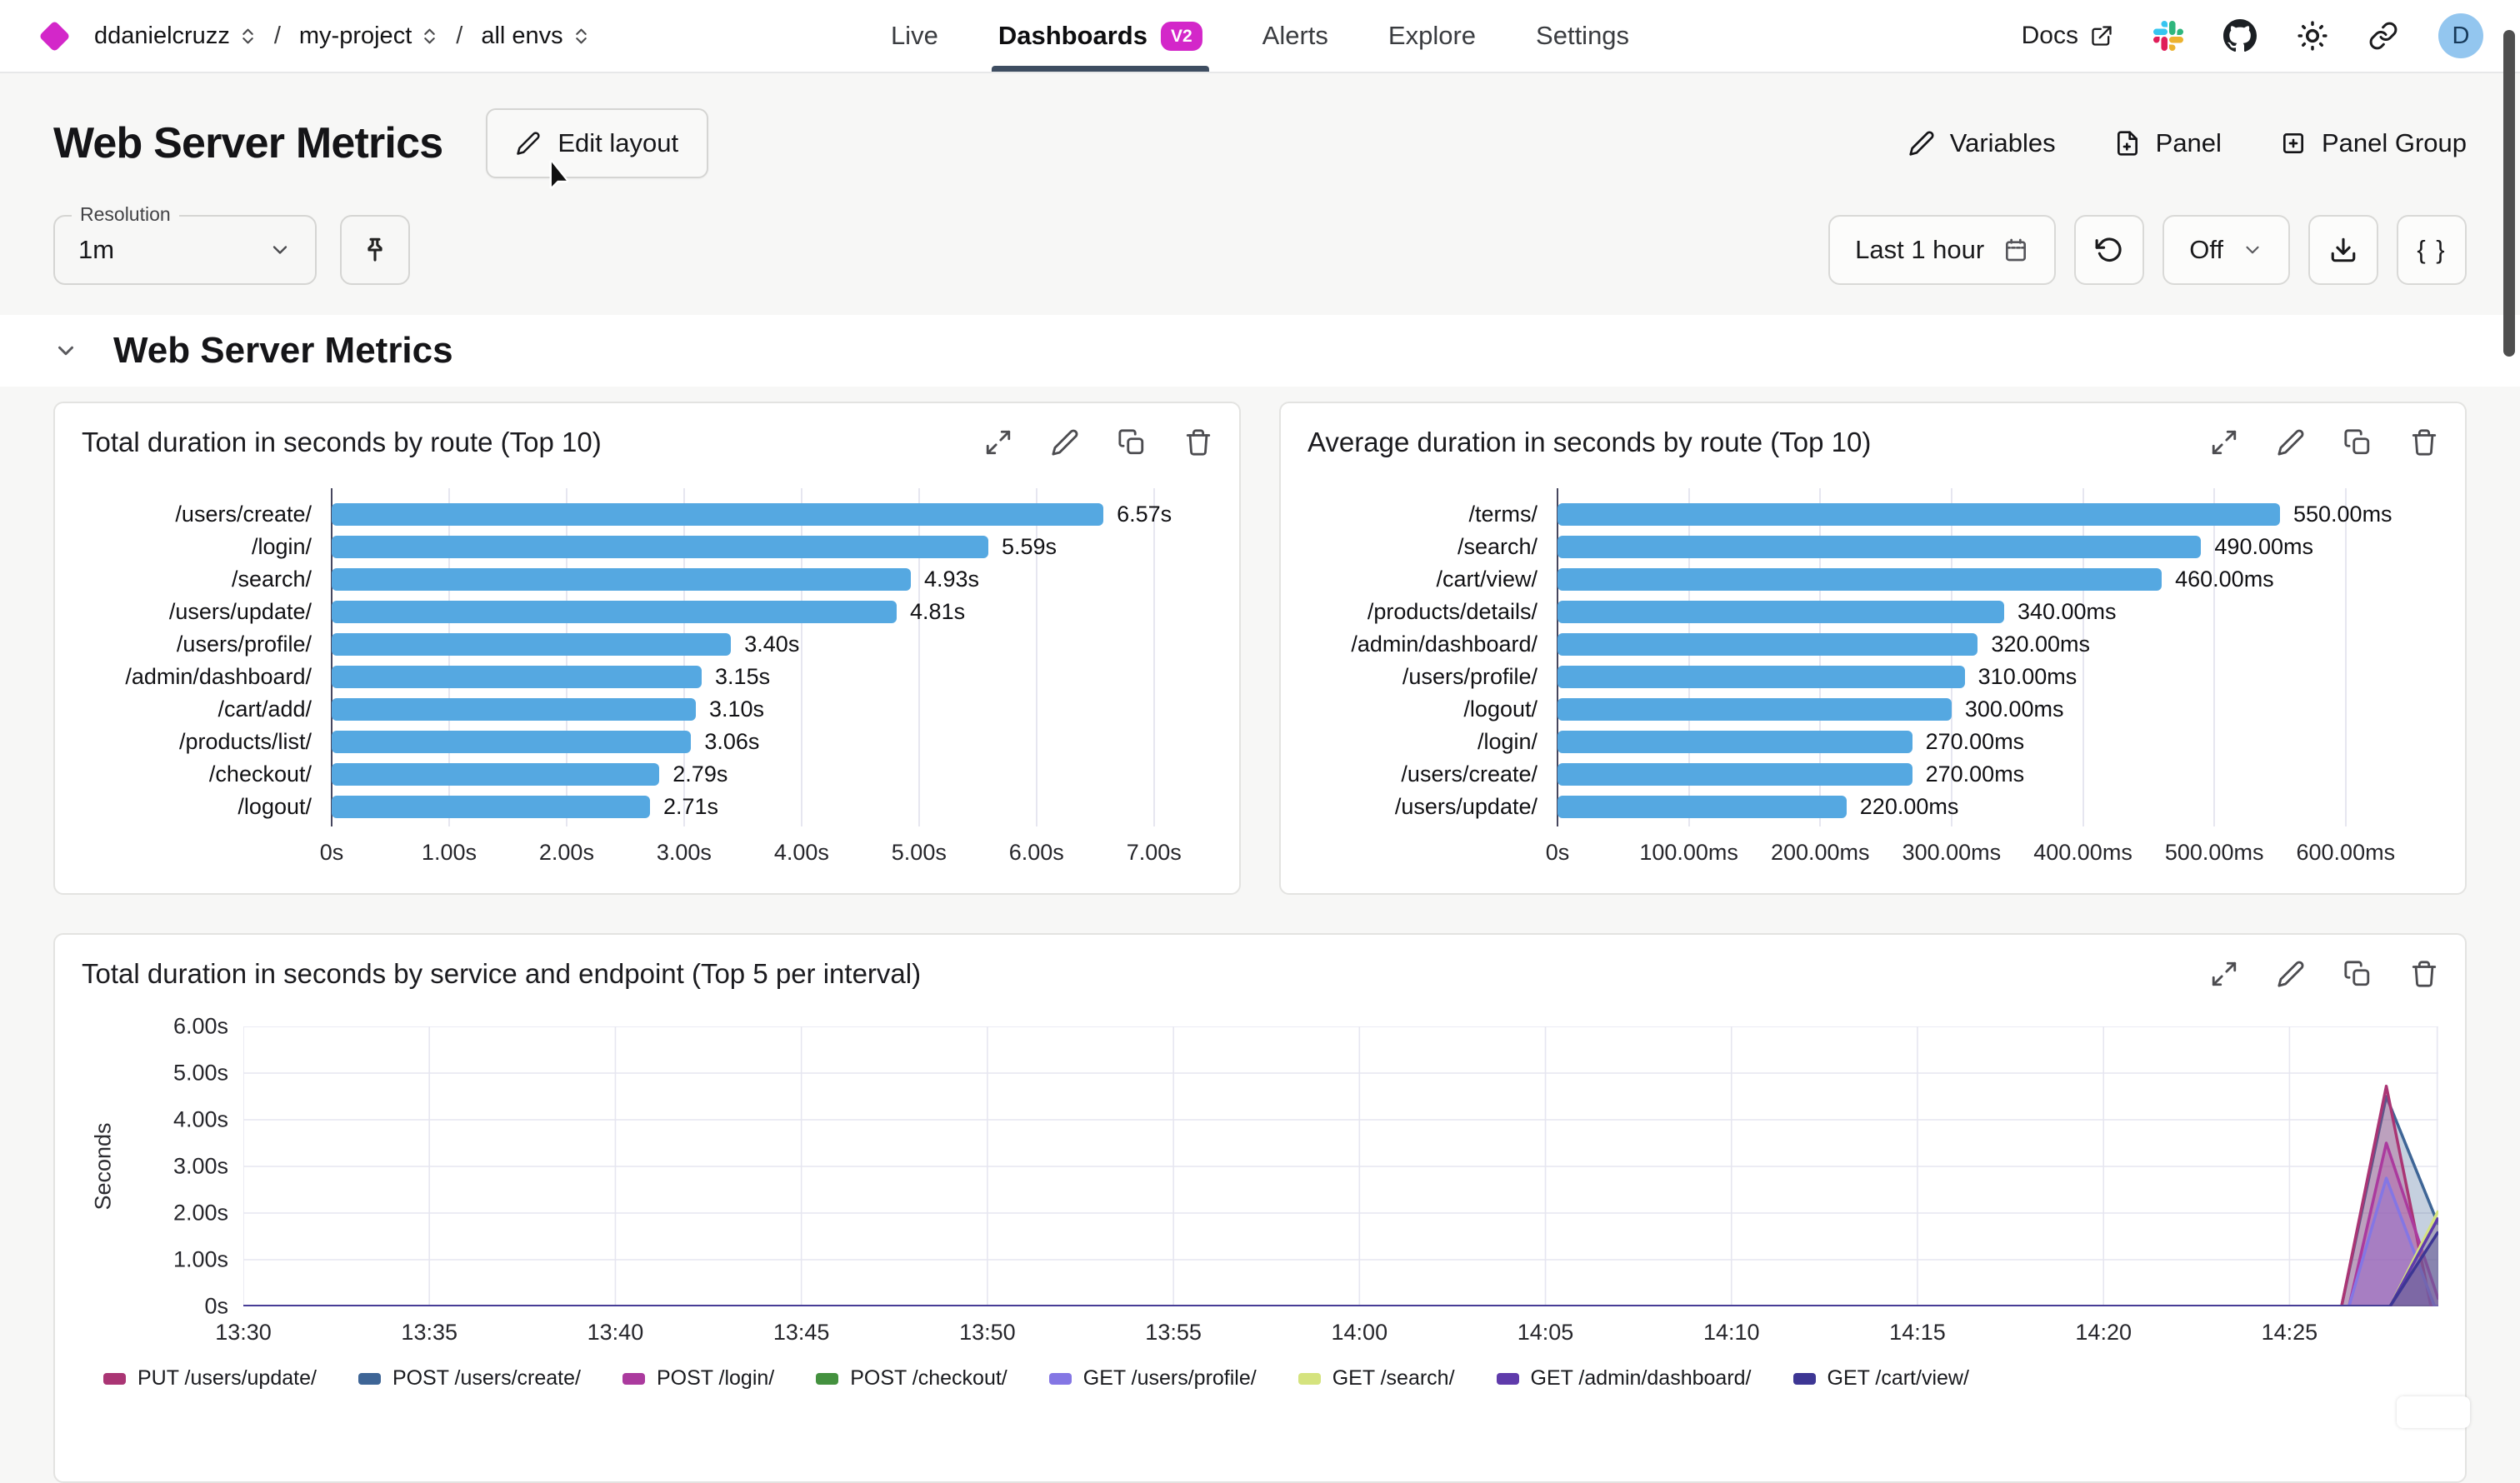  What do you see at coordinates (2168, 143) in the screenshot?
I see `add-panel-button: Panel` at bounding box center [2168, 143].